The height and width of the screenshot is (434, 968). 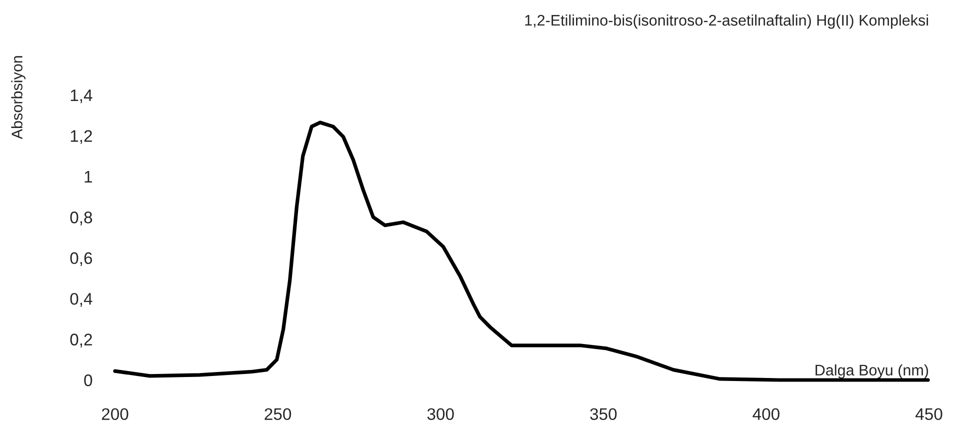 I want to click on x-axis-title: Dalga Boyu (nm), so click(x=872, y=371).